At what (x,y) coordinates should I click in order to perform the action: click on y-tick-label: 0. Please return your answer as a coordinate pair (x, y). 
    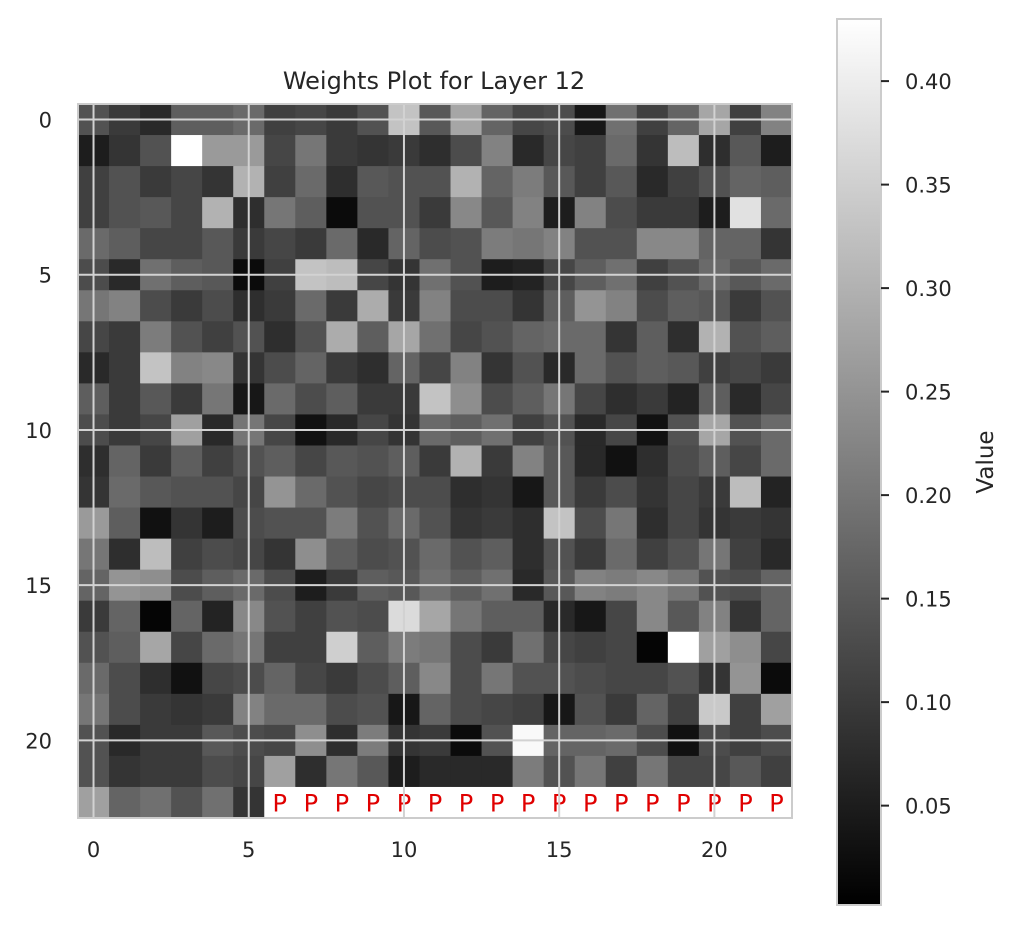
    Looking at the image, I should click on (45, 121).